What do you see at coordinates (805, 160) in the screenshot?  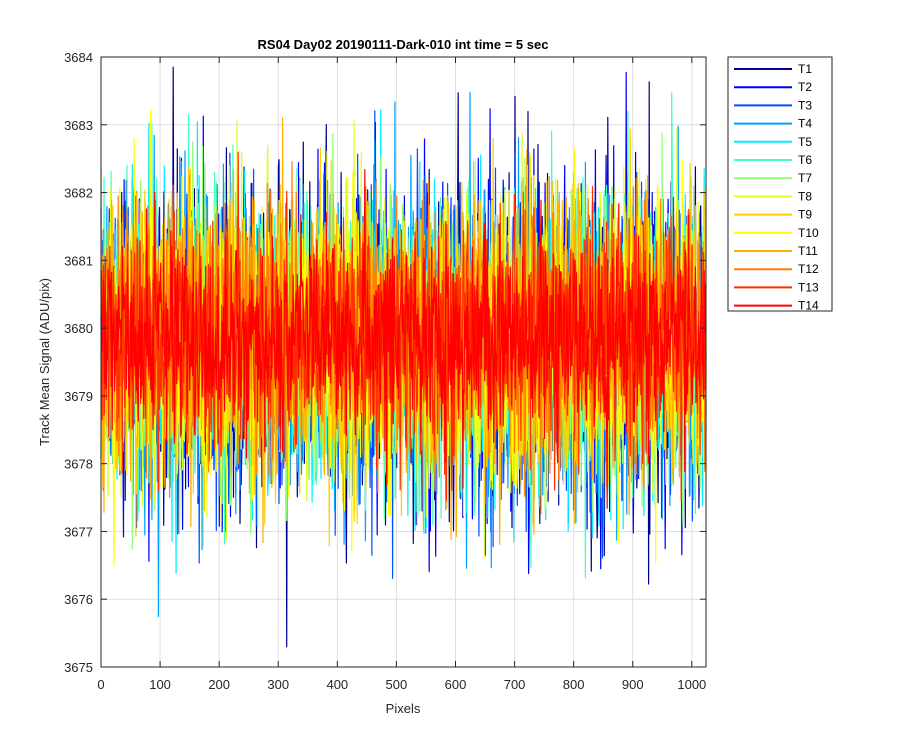 I see `legend-label-t6: T6` at bounding box center [805, 160].